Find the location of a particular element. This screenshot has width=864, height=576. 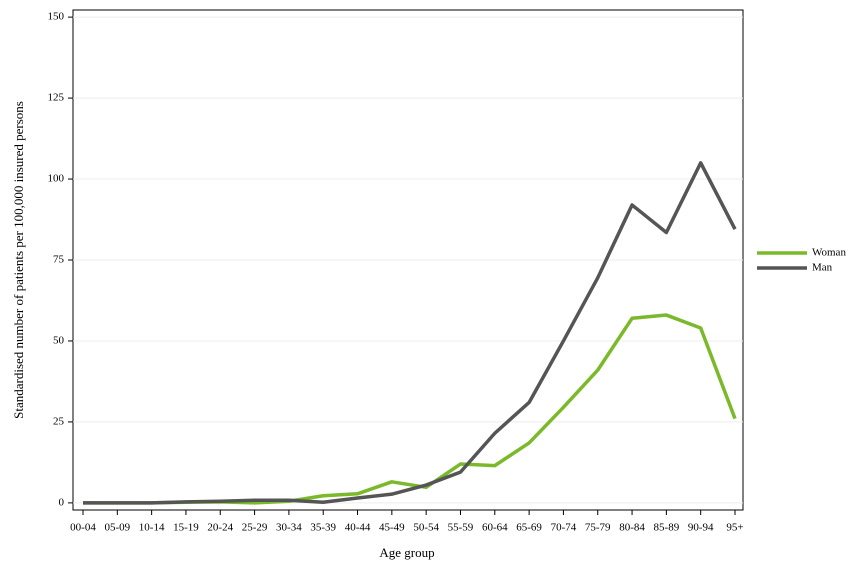

x-tick-label: 20-24 is located at coordinates (220, 528).